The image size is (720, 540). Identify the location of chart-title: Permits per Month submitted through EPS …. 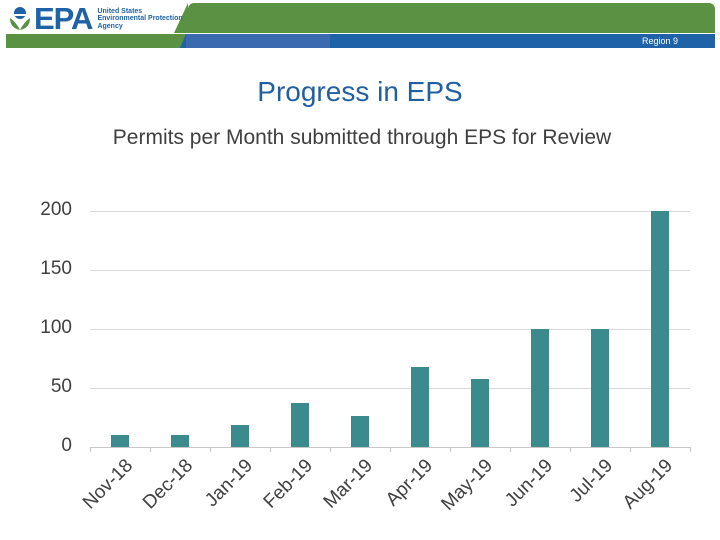
(362, 137).